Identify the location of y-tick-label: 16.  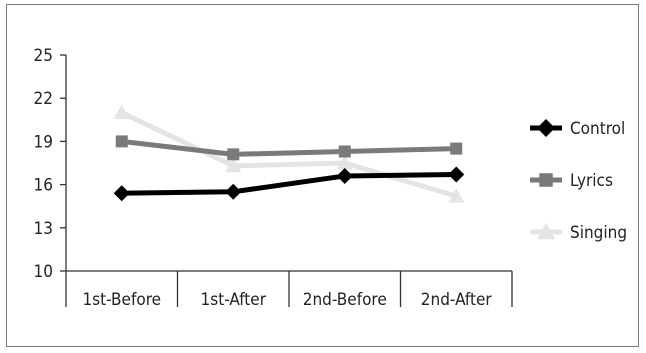
(43, 186).